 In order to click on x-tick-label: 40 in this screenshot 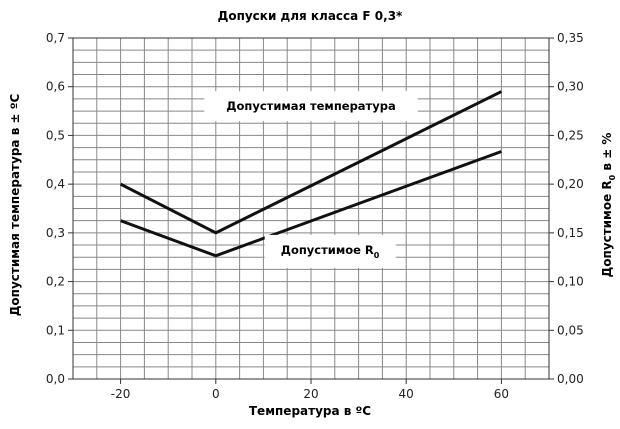, I will do `click(406, 394)`.